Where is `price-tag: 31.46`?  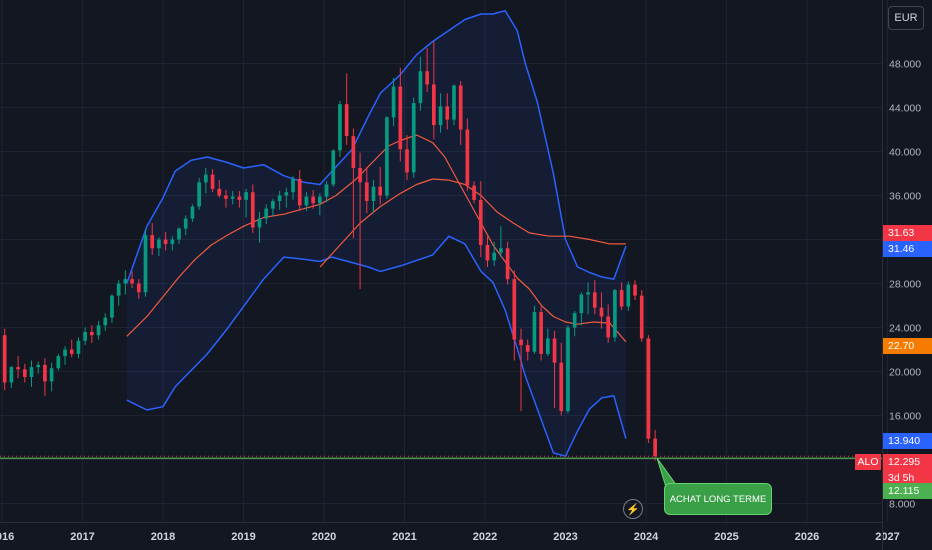 price-tag: 31.46 is located at coordinates (907, 249).